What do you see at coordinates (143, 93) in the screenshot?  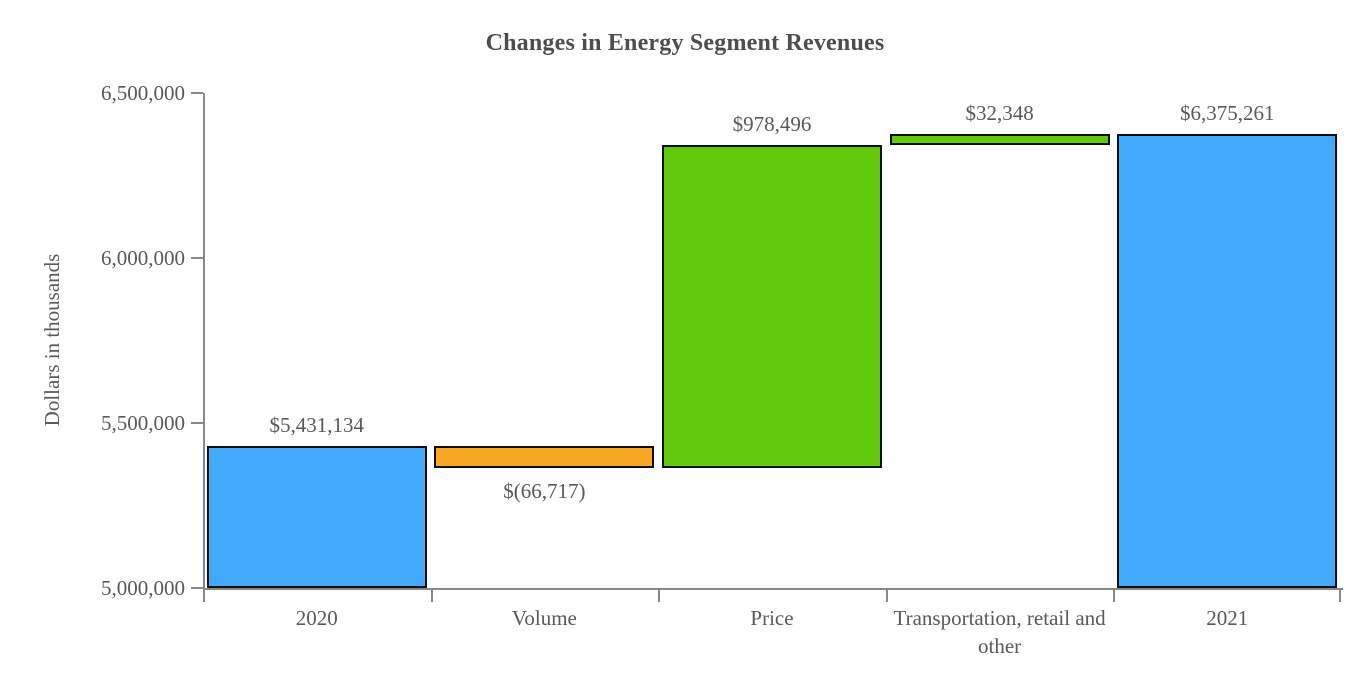 I see `y-tick-label-6-500-000: 6,500,000` at bounding box center [143, 93].